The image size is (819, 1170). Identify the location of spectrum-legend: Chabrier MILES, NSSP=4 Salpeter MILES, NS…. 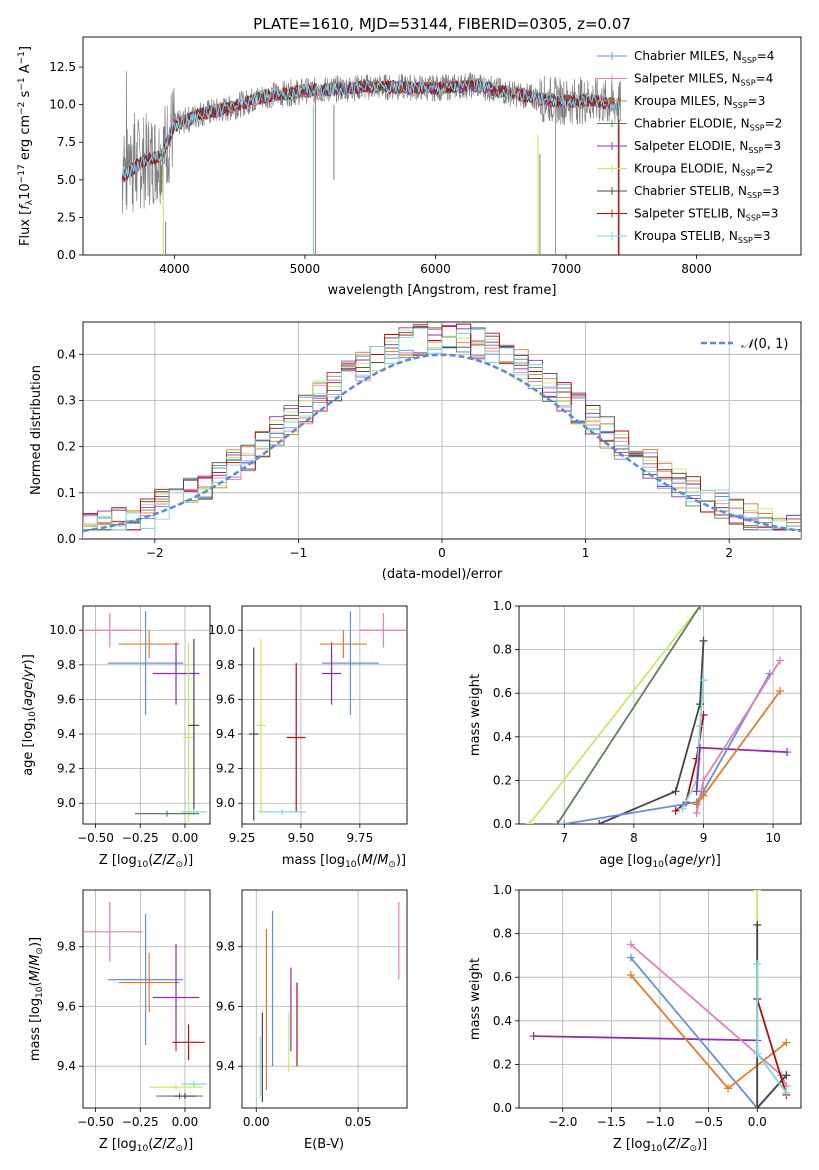
(689, 147).